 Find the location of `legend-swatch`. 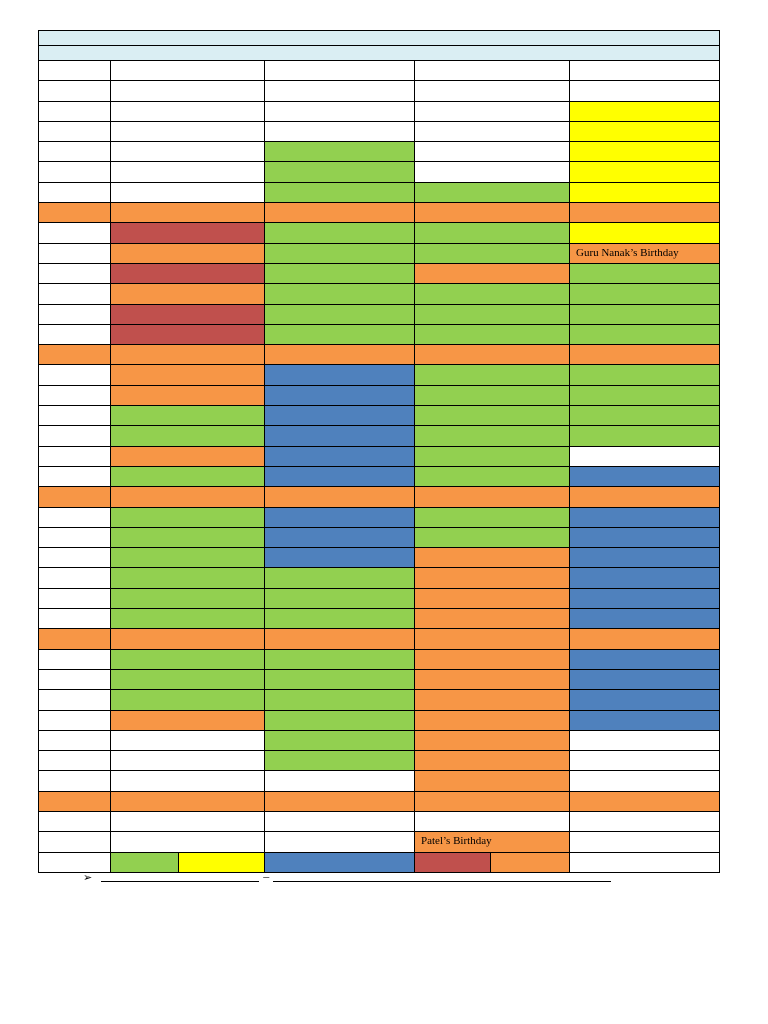

legend-swatch is located at coordinates (452, 862).